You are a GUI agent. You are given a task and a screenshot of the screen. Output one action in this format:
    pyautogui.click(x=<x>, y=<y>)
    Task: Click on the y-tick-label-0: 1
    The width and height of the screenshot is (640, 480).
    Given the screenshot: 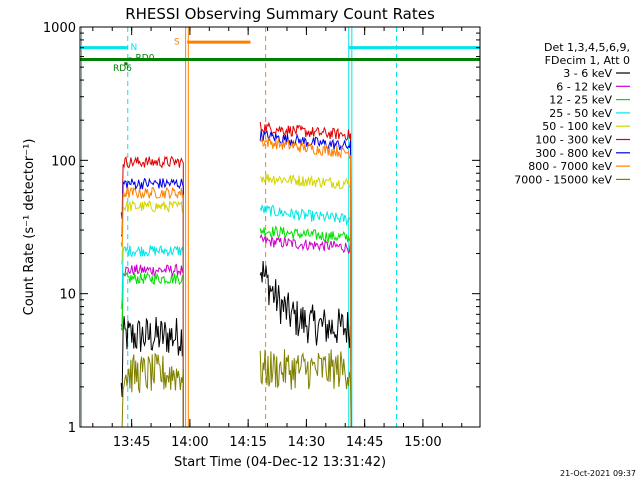 What is the action you would take?
    pyautogui.click(x=72, y=428)
    